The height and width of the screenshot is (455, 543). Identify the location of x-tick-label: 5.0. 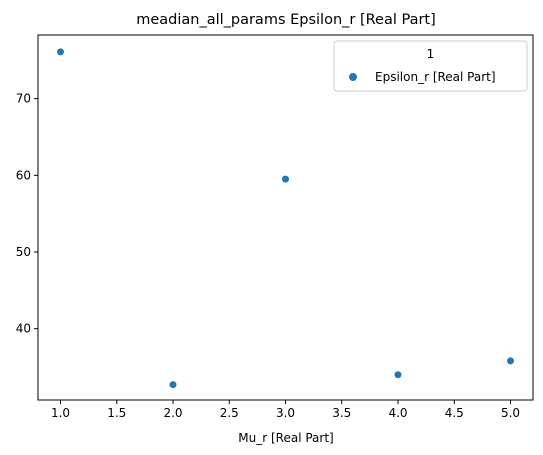
(510, 413).